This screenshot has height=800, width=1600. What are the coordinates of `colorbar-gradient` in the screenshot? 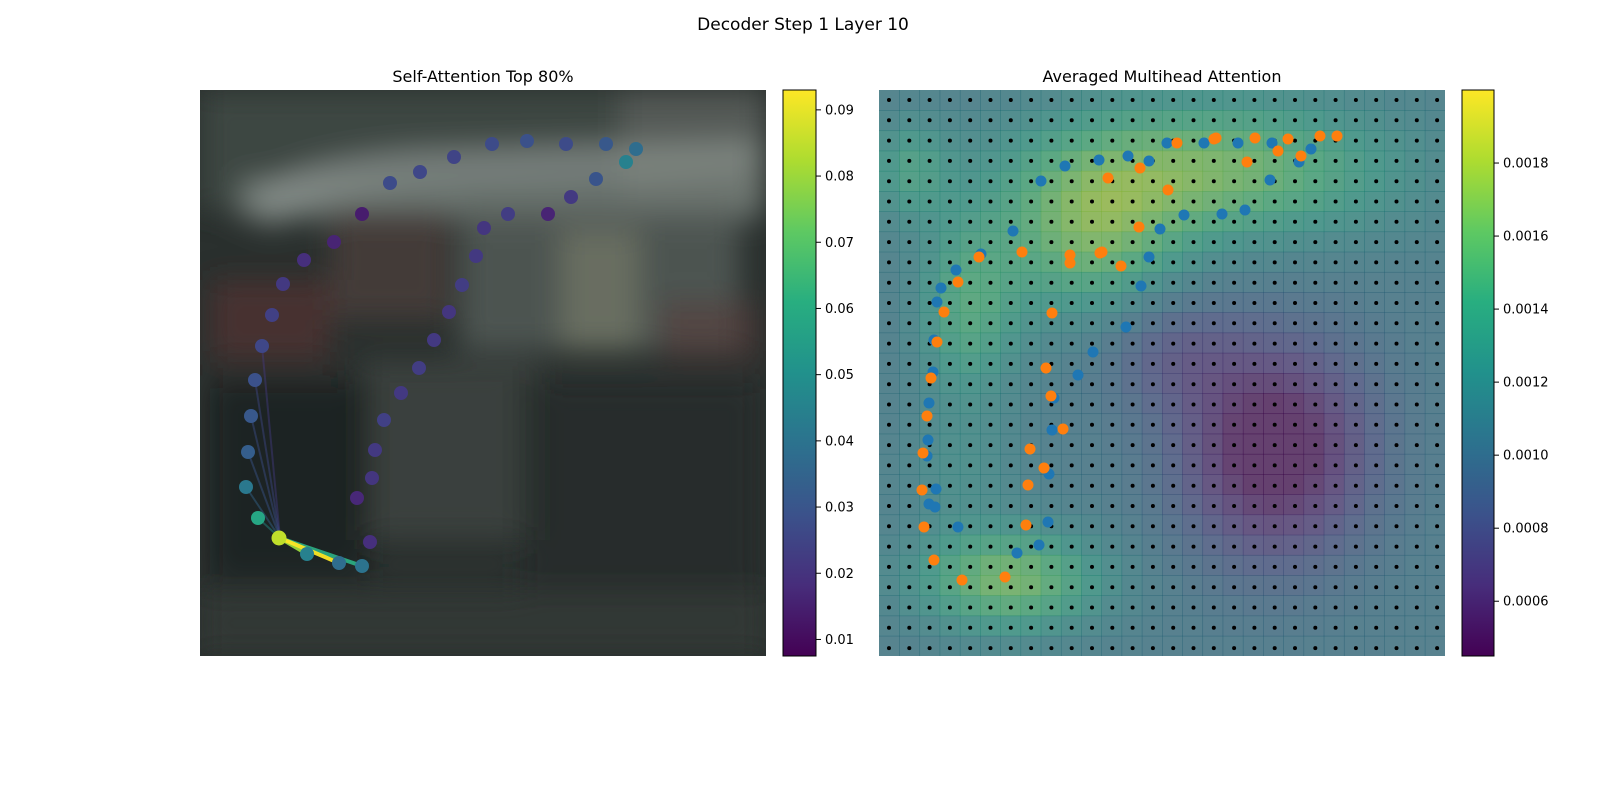 It's located at (1478, 373).